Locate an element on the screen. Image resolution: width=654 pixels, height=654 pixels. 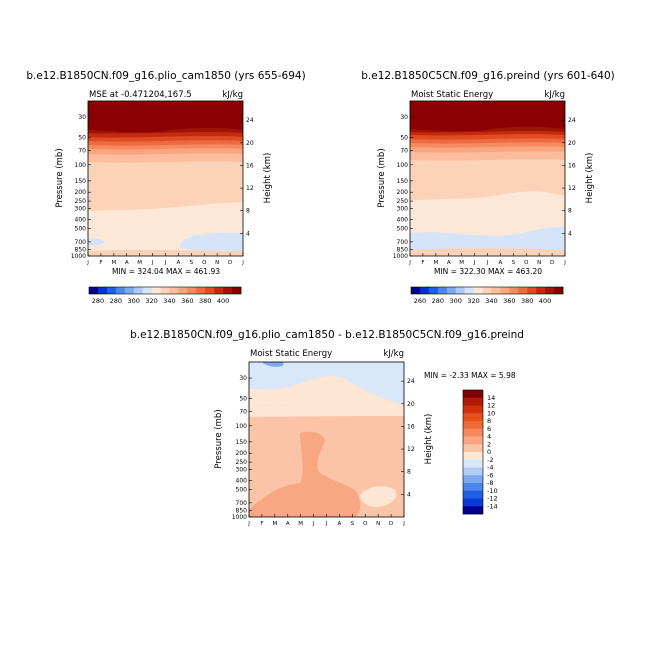
colorbar-label: 300 is located at coordinates (455, 301).